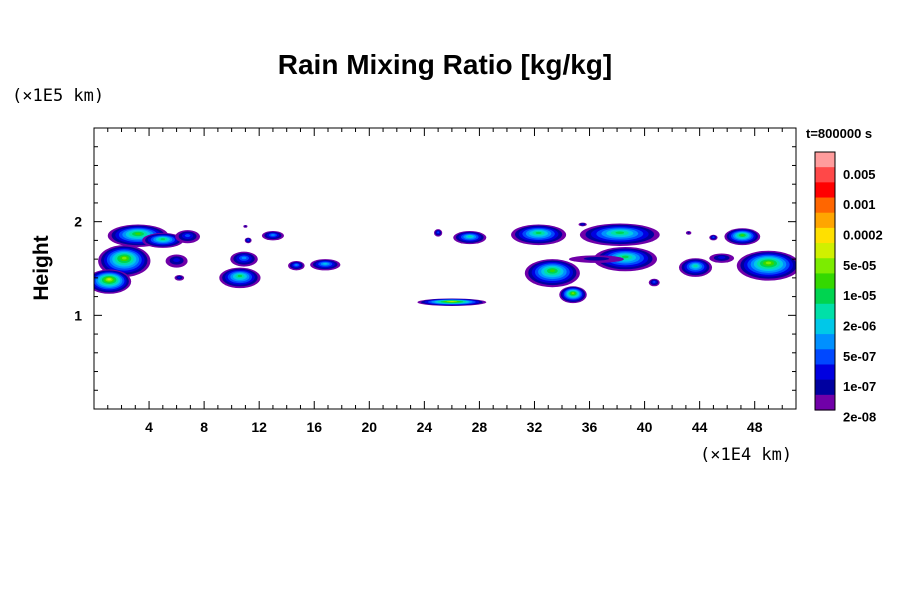 The width and height of the screenshot is (900, 600). Describe the element at coordinates (700, 427) in the screenshot. I see `x-tick-label: 44` at that location.